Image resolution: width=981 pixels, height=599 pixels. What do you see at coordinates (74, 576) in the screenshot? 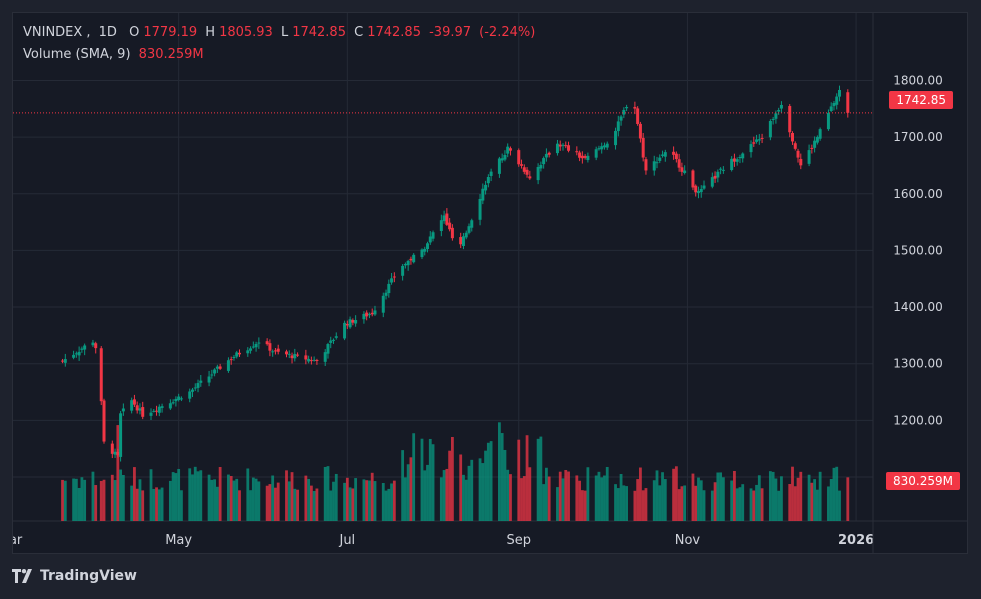
I see `tradingview-logo: TradingView` at bounding box center [74, 576].